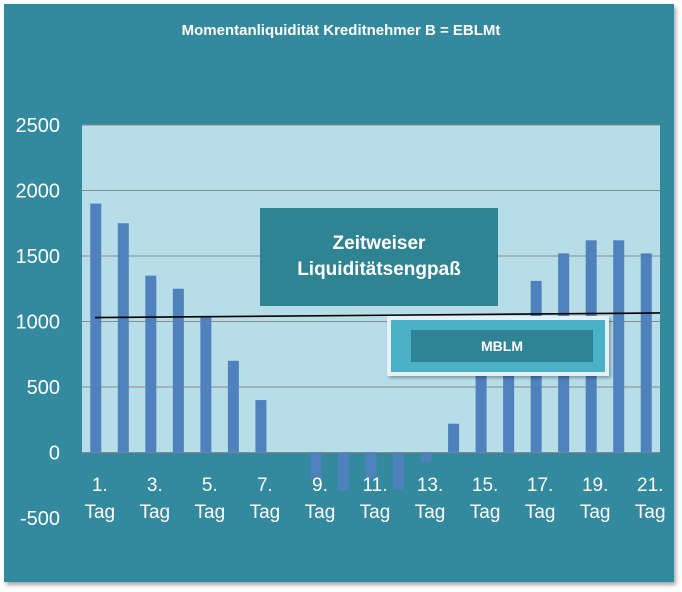 The width and height of the screenshot is (682, 592). I want to click on y-tick-label: 2500, so click(38, 126).